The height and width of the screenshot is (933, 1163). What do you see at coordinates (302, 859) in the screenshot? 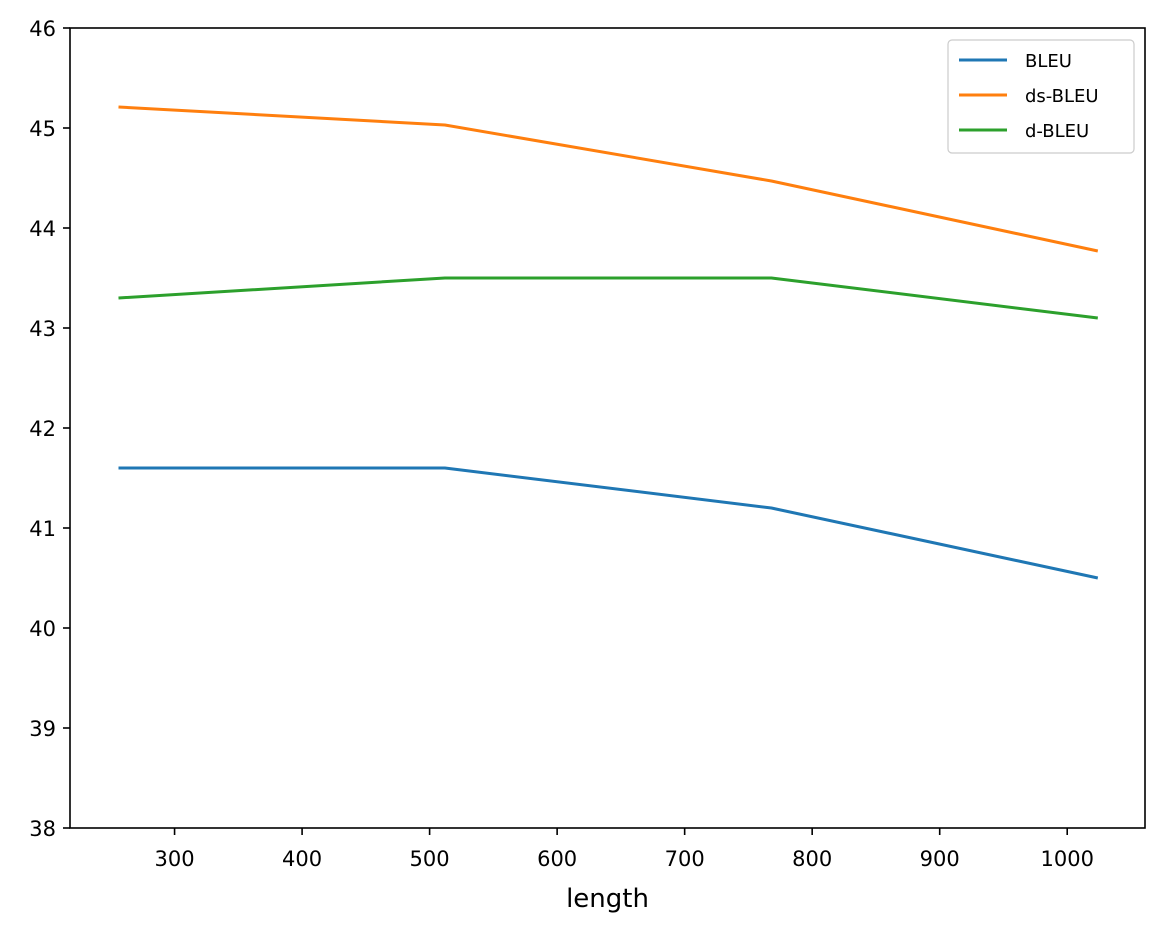
I see `x-tick-label: 400` at bounding box center [302, 859].